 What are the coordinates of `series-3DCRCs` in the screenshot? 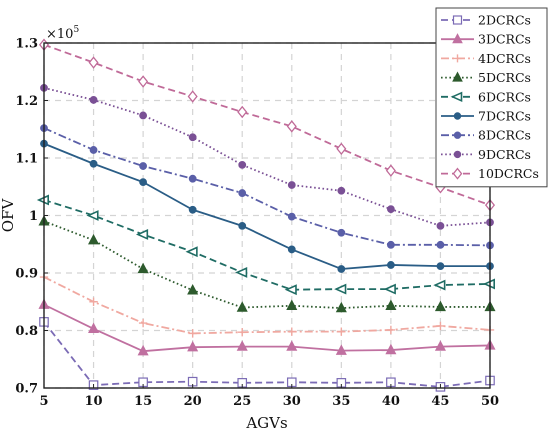 It's located at (267, 327).